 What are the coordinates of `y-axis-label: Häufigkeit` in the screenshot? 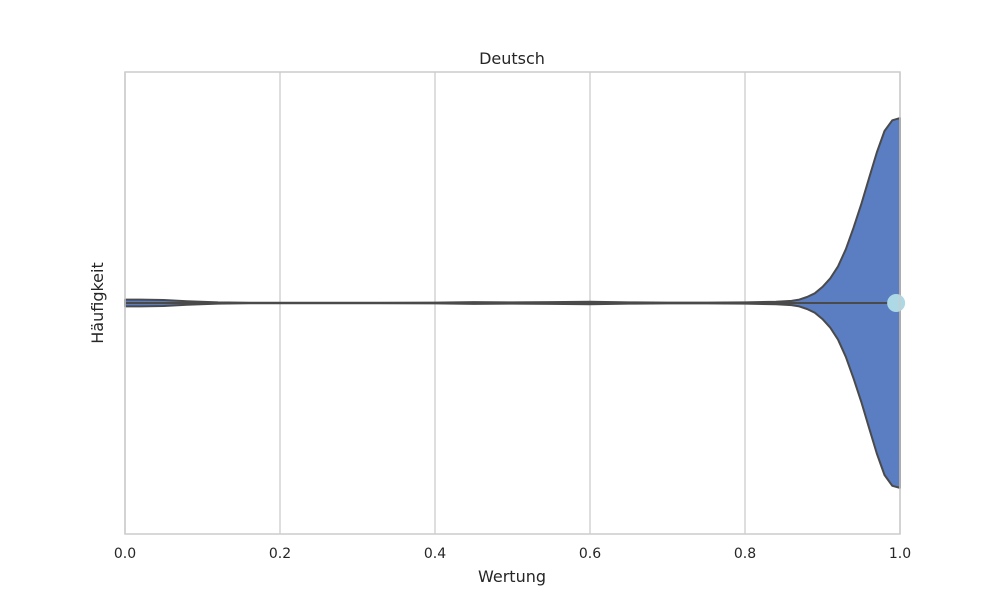 It's located at (97, 302).